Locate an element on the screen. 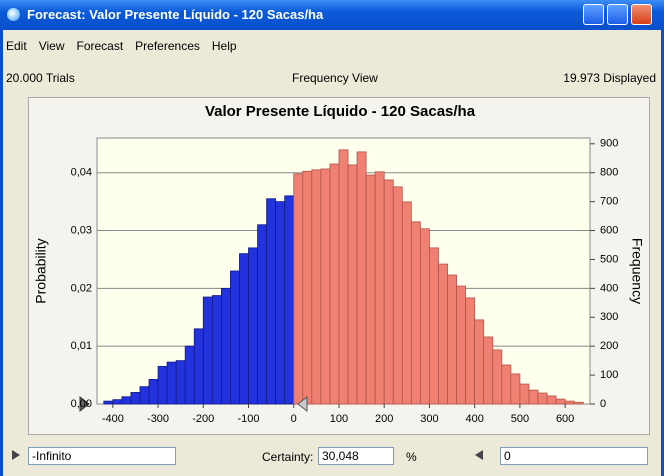 The image size is (664, 476). minimize-button is located at coordinates (593, 14).